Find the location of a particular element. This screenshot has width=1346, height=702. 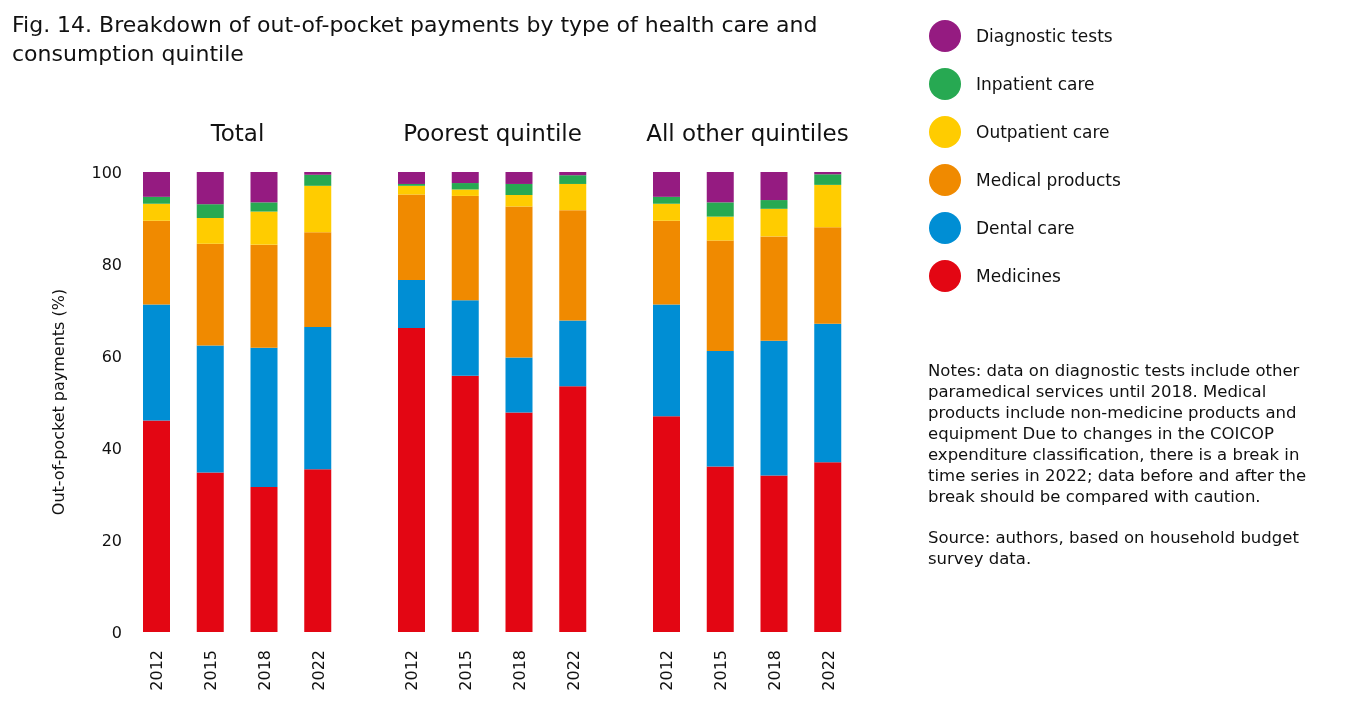

text: Fig. 14. Breakdown of out-of-pocket payments by type of health care and consumption quintile is located at coordinates (415, 39).